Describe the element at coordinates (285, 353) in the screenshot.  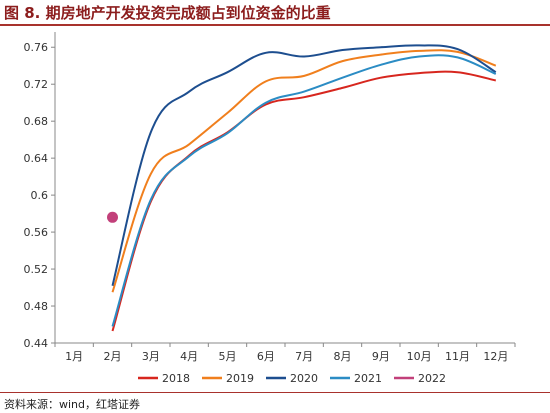
I see `x-axis-ticks: 1月 2月 3月 4月 5月 6月 7月 8月 9月 10月 11月 12月` at that location.